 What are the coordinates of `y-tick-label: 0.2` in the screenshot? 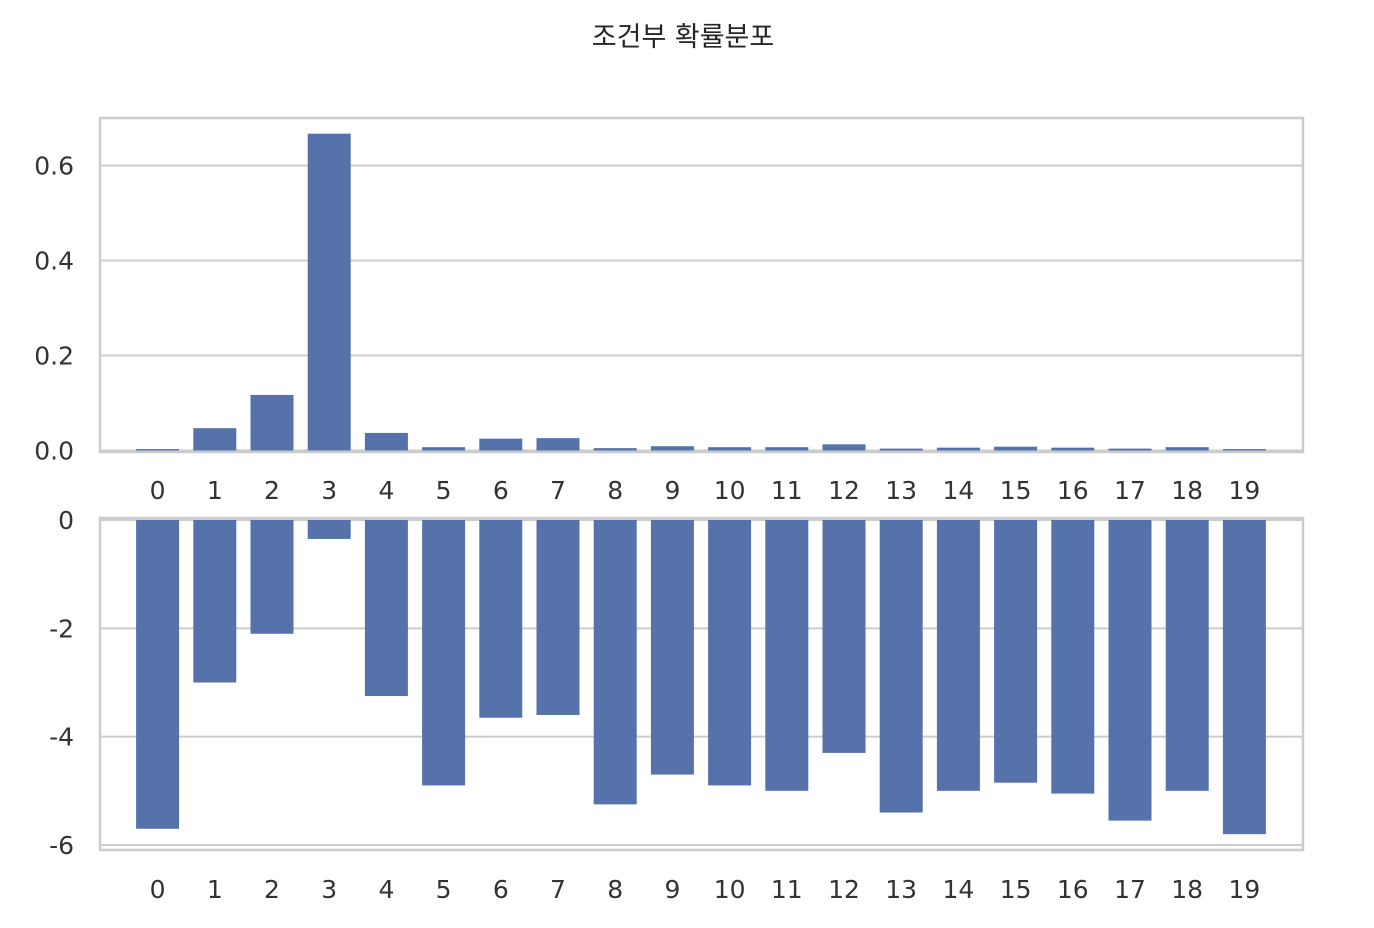 It's located at (54, 356).